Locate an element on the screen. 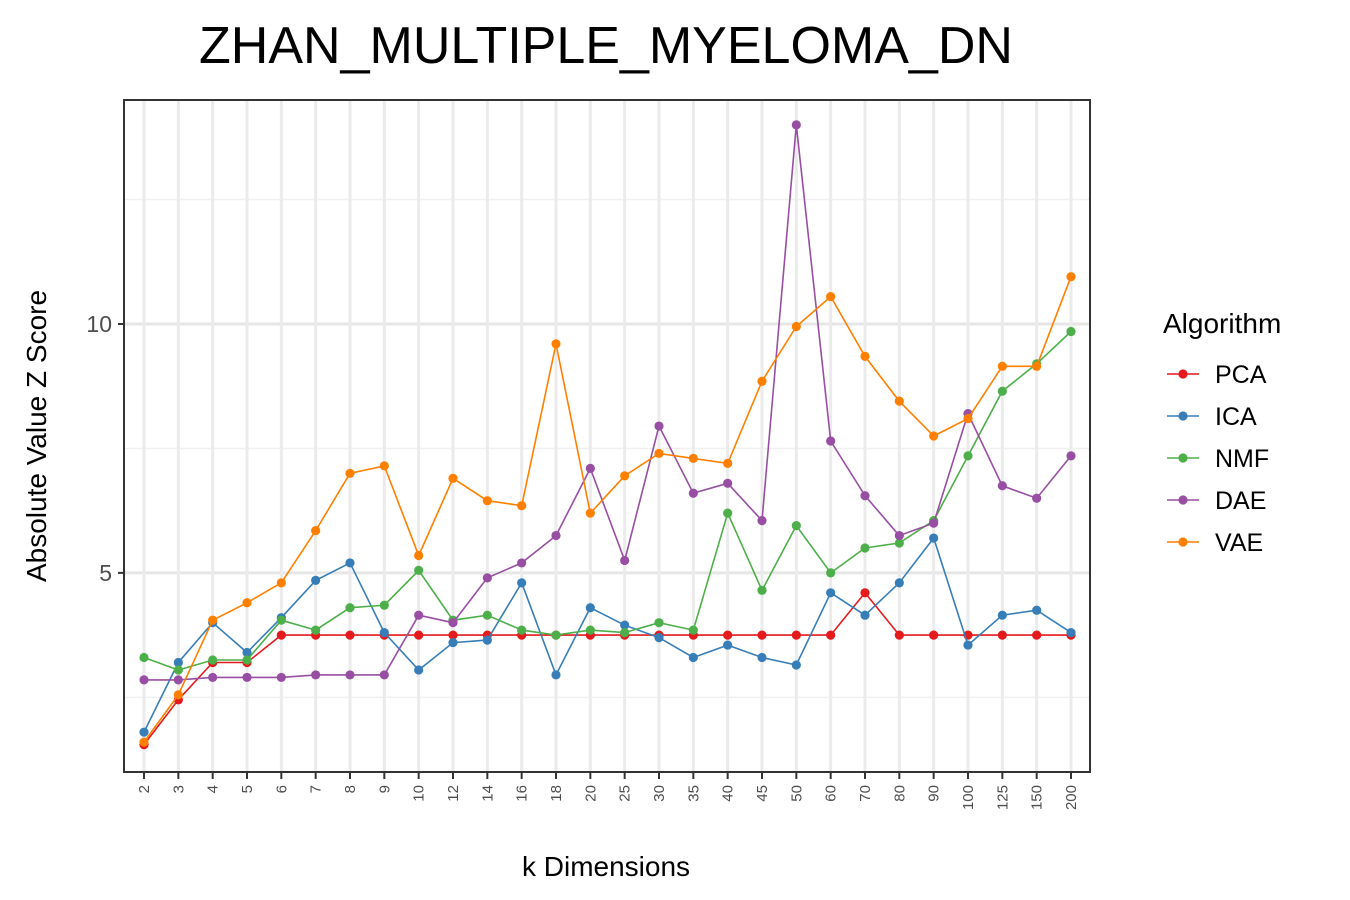 This screenshot has height=900, width=1350. x-tick-label: 7 is located at coordinates (316, 789).